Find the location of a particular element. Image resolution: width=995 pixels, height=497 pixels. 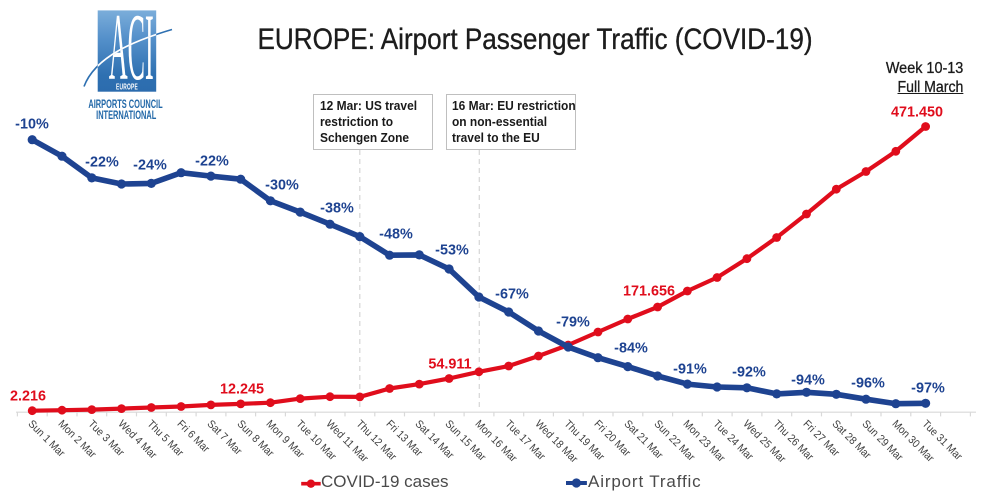

svg-text: INTERNATIONAL is located at coordinates (126, 115).